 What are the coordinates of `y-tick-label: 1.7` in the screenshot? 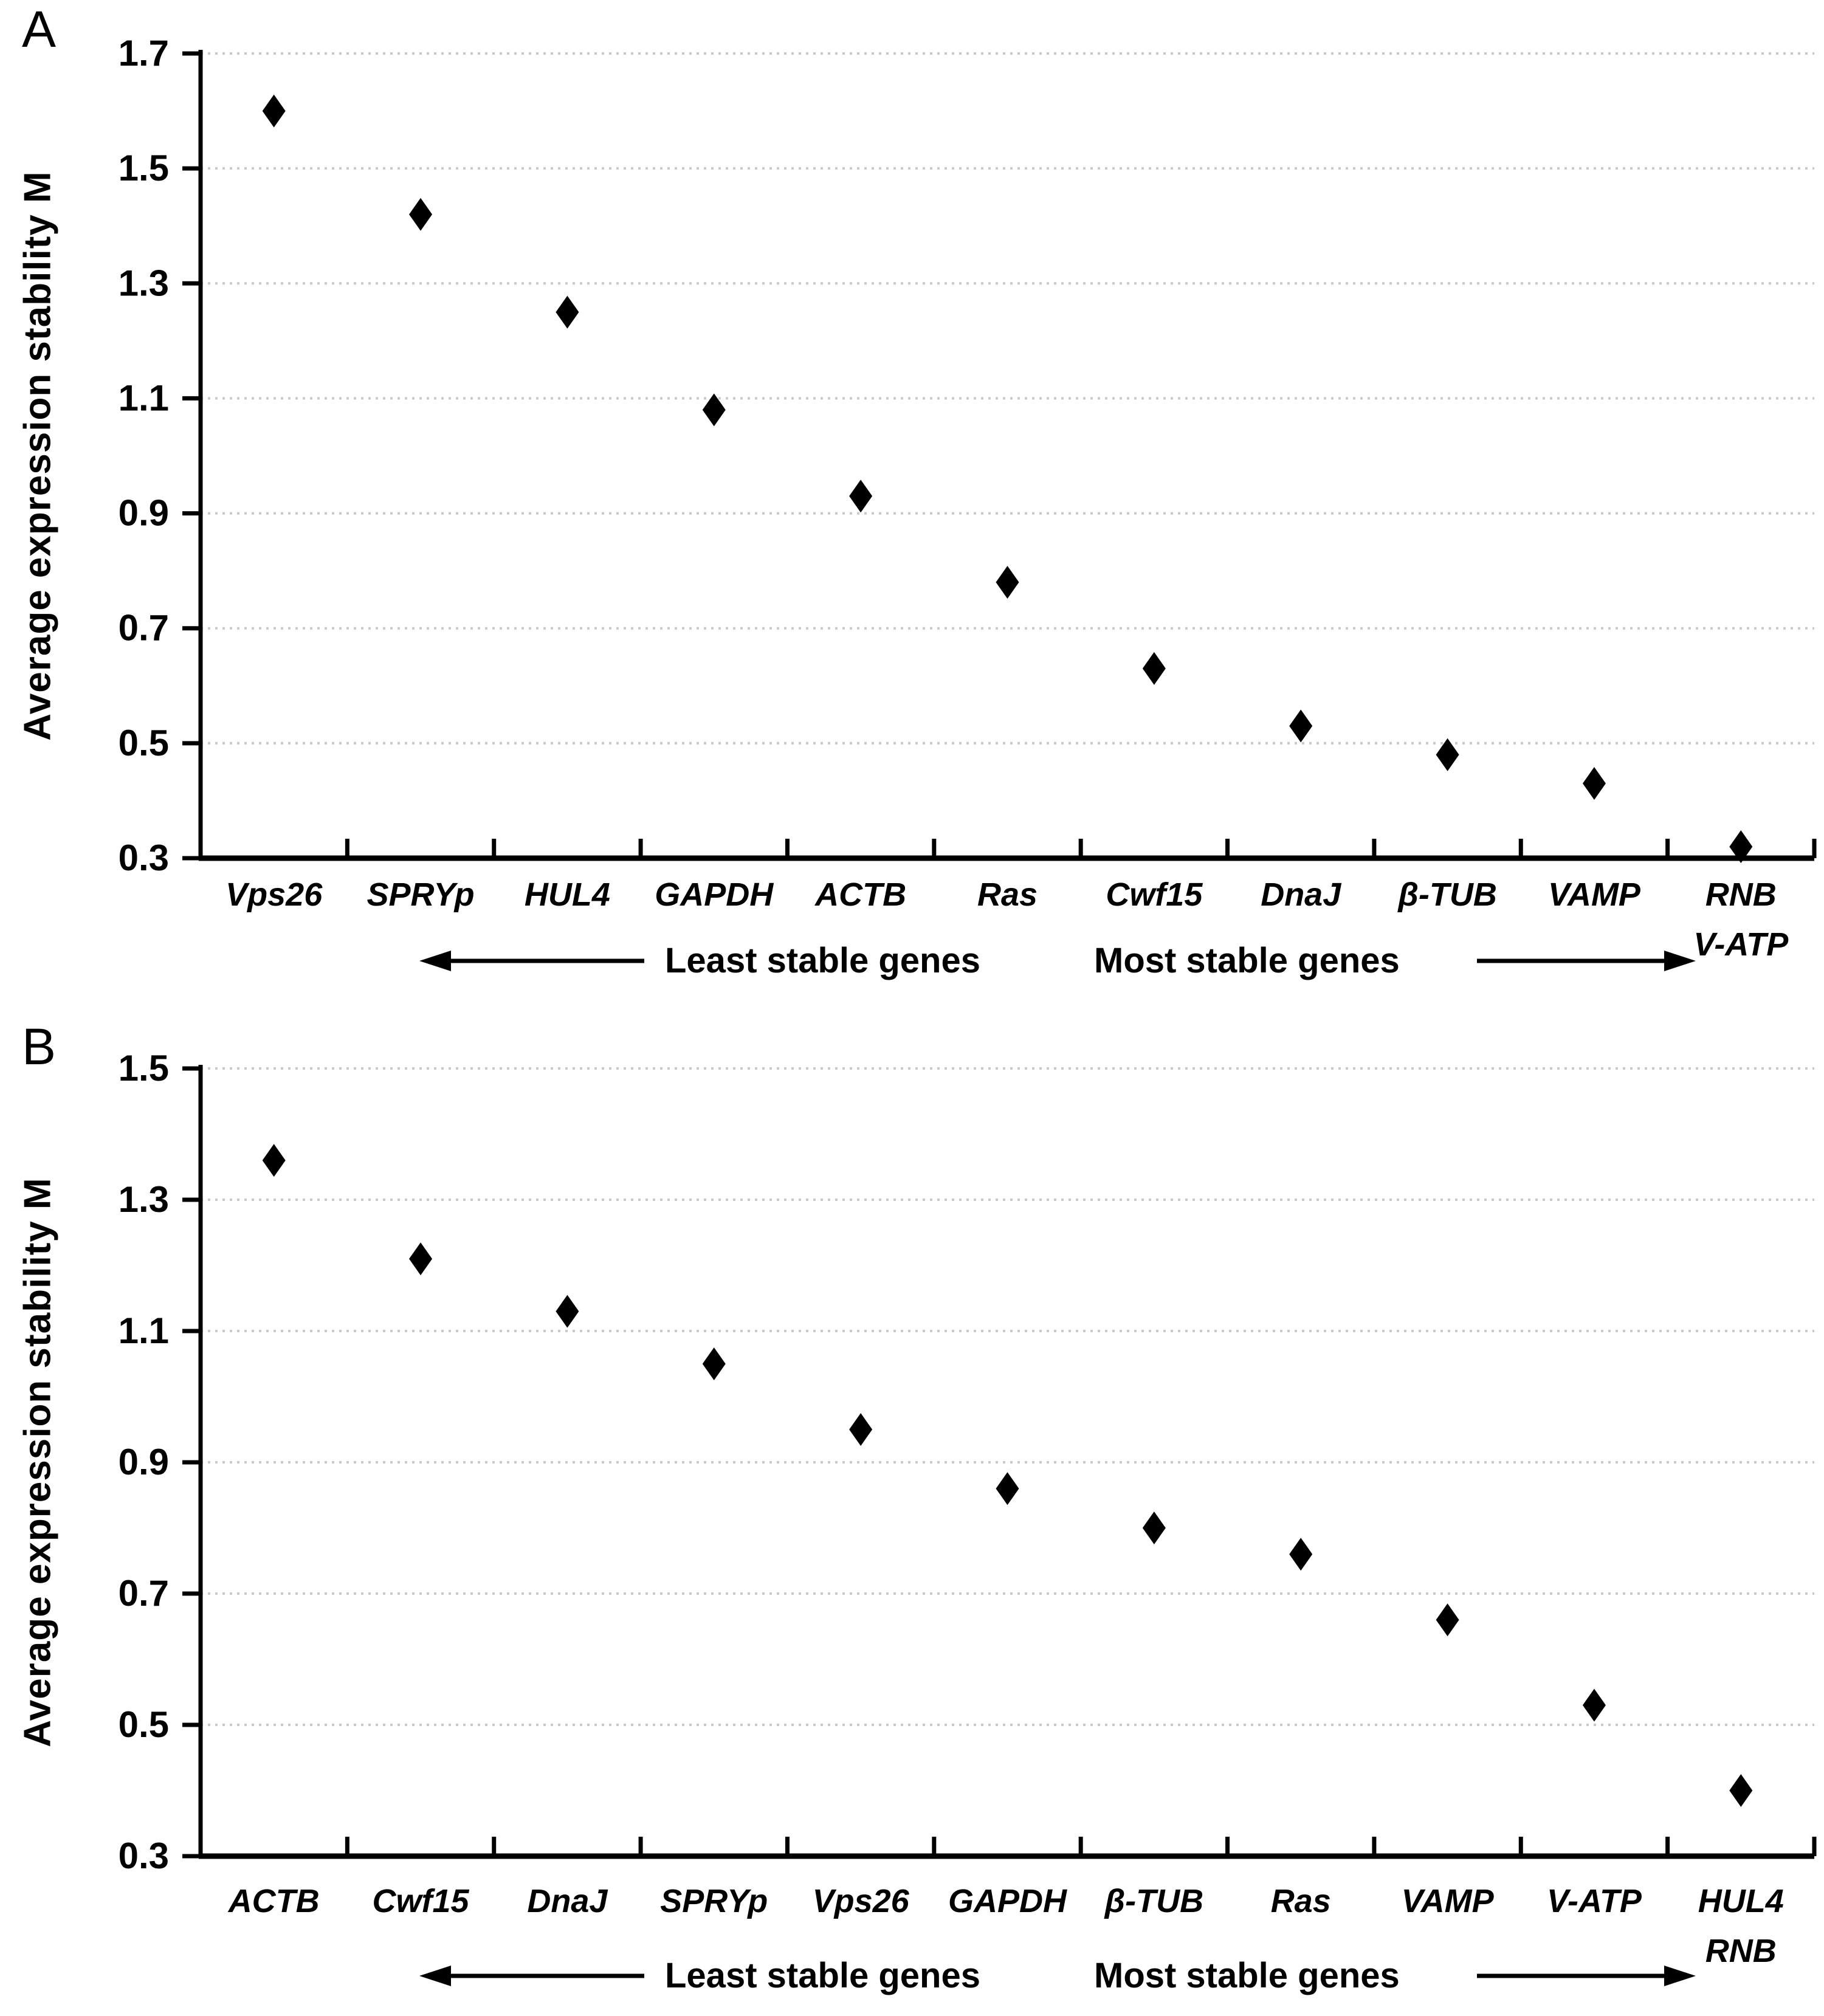 It's located at (144, 53).